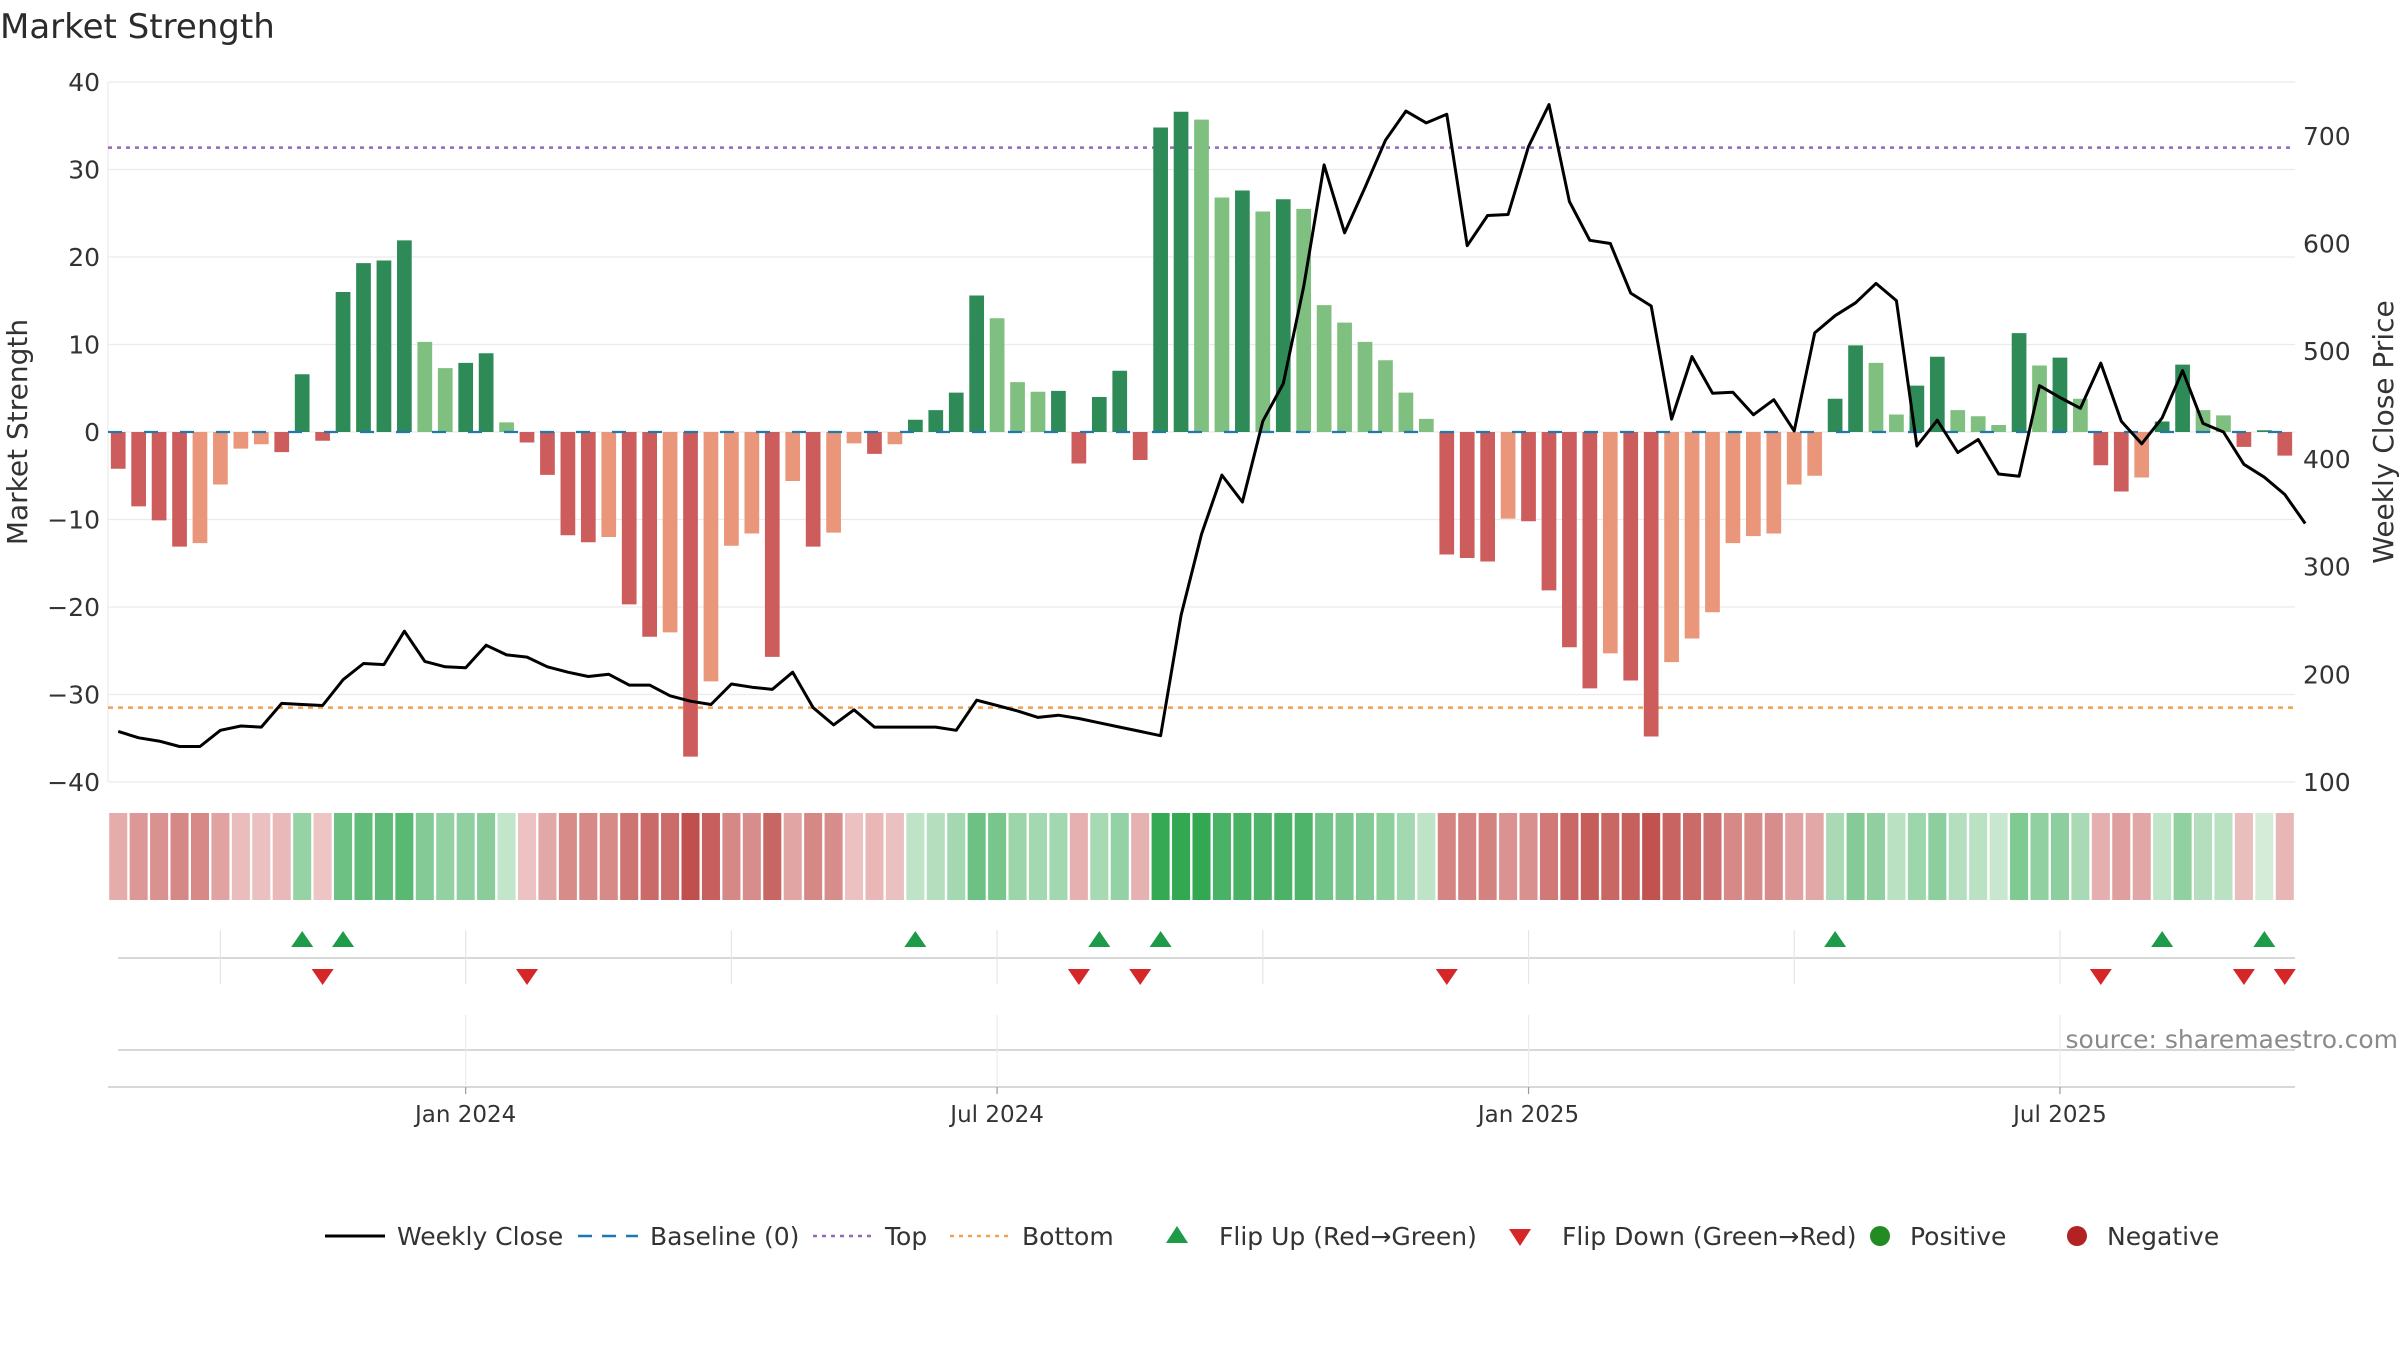  Describe the element at coordinates (1938, 1236) in the screenshot. I see `legend-entry: Positive` at that location.